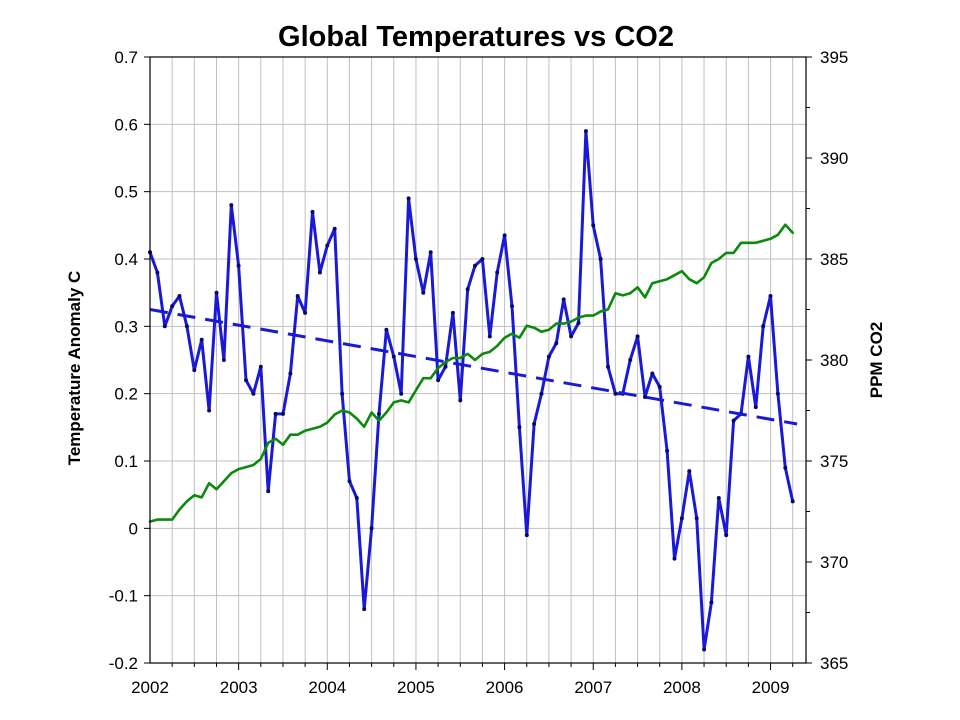 The image size is (960, 720). I want to click on chart-title: Global Temperatures vs CO2, so click(476, 37).